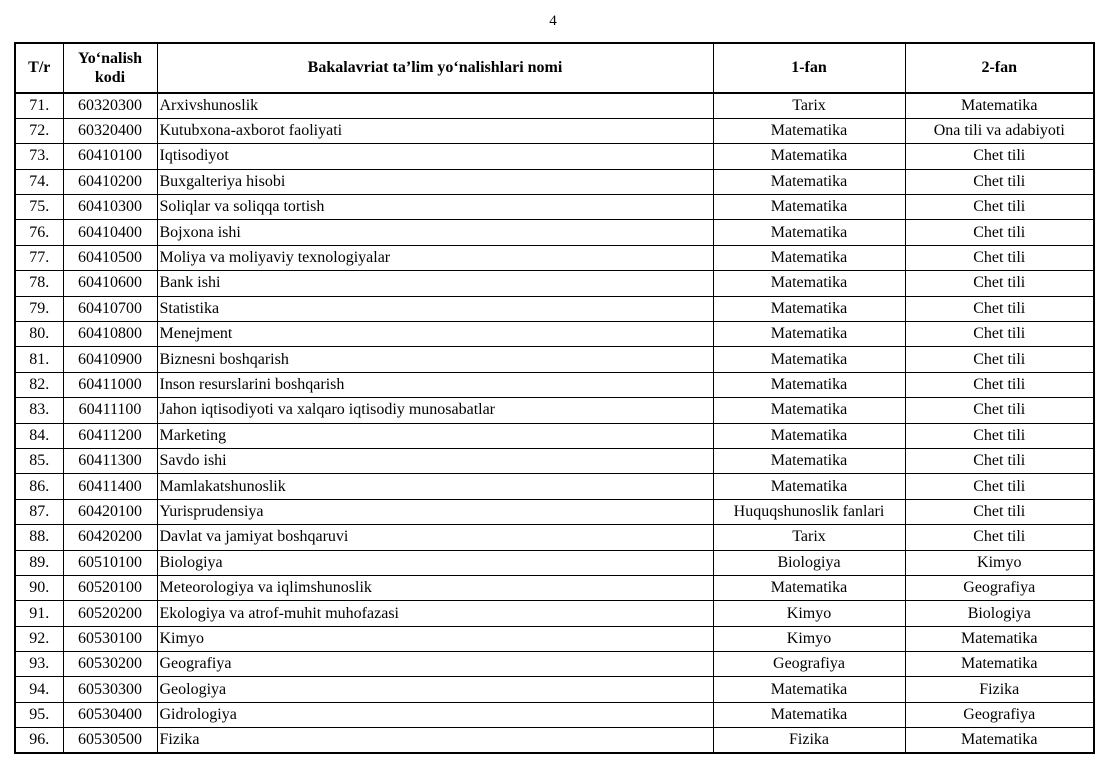 Image resolution: width=1106 pixels, height=769 pixels. Describe the element at coordinates (110, 105) in the screenshot. I see `cell-direction-code: 60320300` at that location.